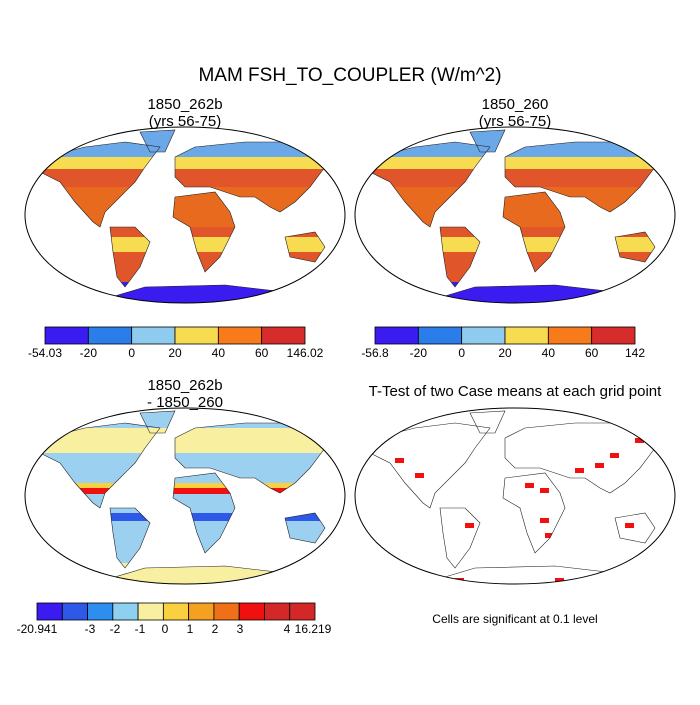 The height and width of the screenshot is (705, 700). I want to click on colorbar-label: -20.941, so click(37, 629).